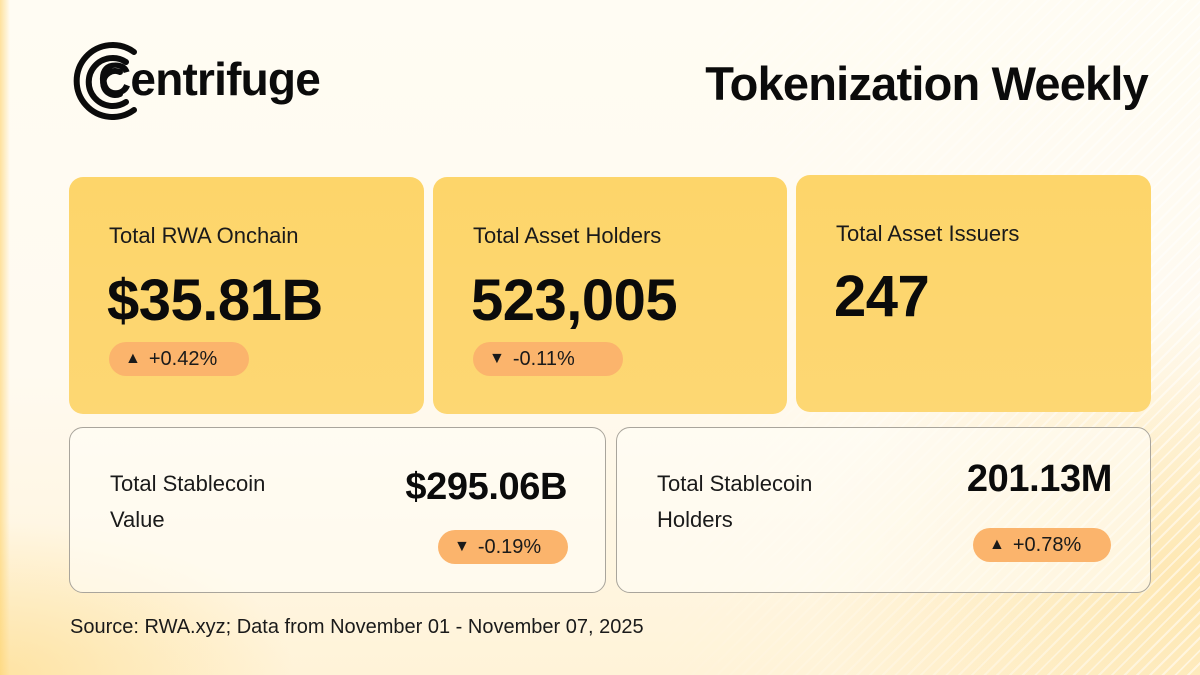 Image resolution: width=1200 pixels, height=675 pixels. Describe the element at coordinates (188, 501) in the screenshot. I see `stat-label: Total Stablecoin Value` at that location.